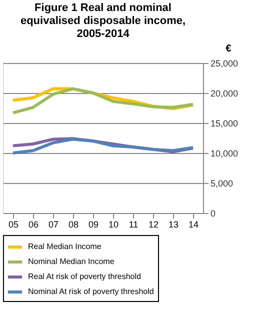 Image resolution: width=272 pixels, height=317 pixels. I want to click on x-tick-label: 08, so click(73, 225).